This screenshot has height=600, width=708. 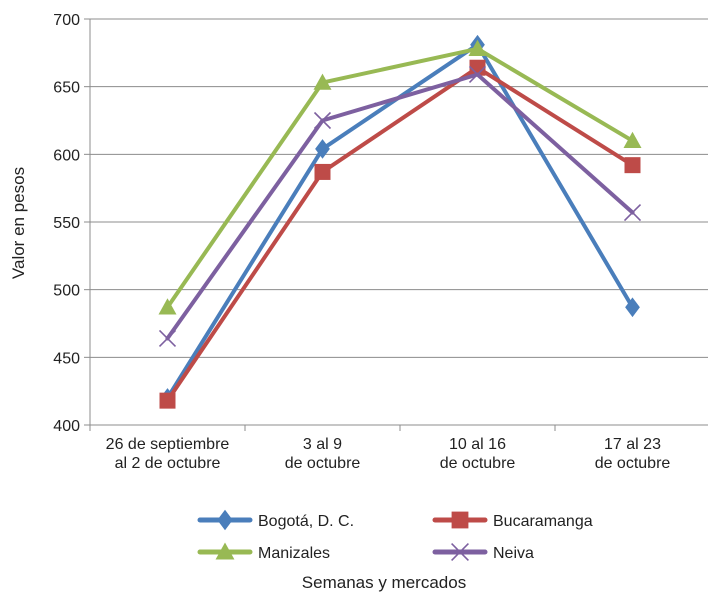 I want to click on y-tick-label: 400, so click(x=66, y=426).